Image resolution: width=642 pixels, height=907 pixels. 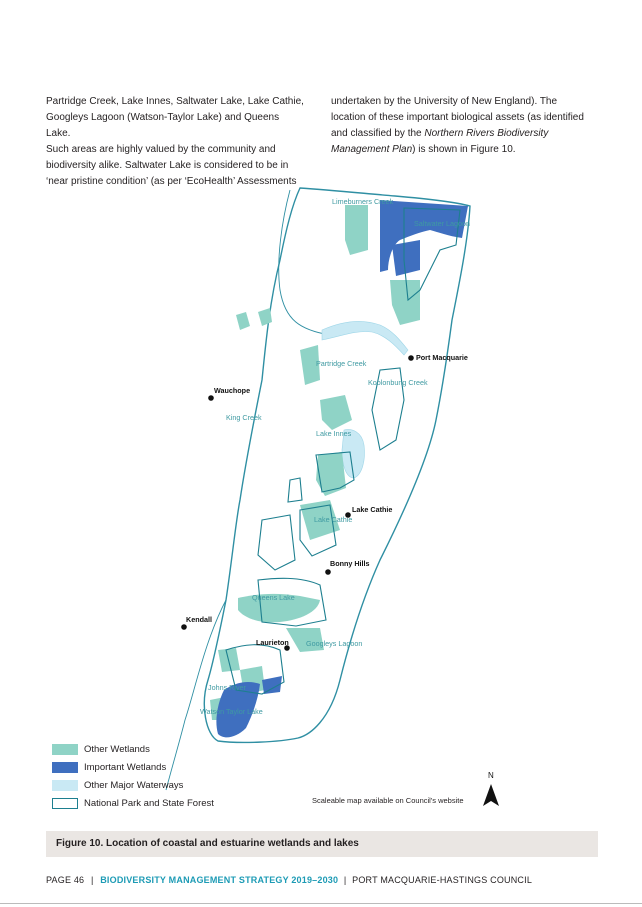 I want to click on town-marker-kendall: Kendall, so click(x=196, y=622).